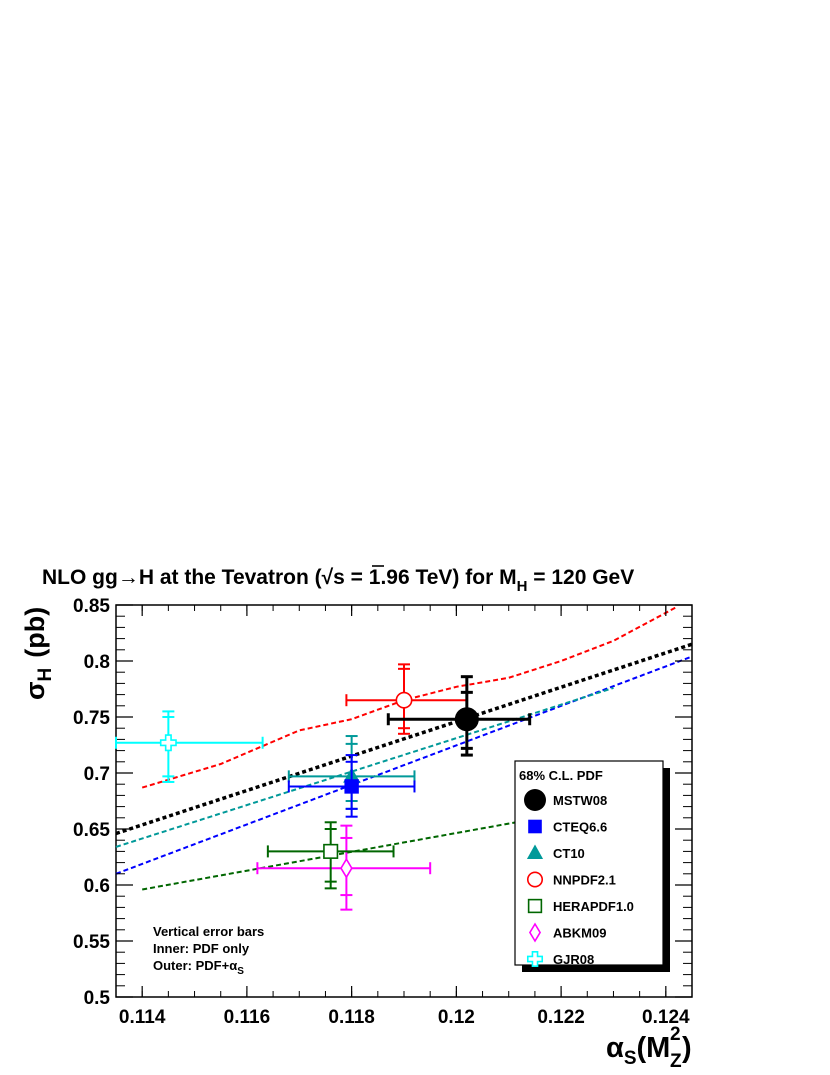 The width and height of the screenshot is (830, 1075). I want to click on x-tick-label: 0.122, so click(561, 1017).